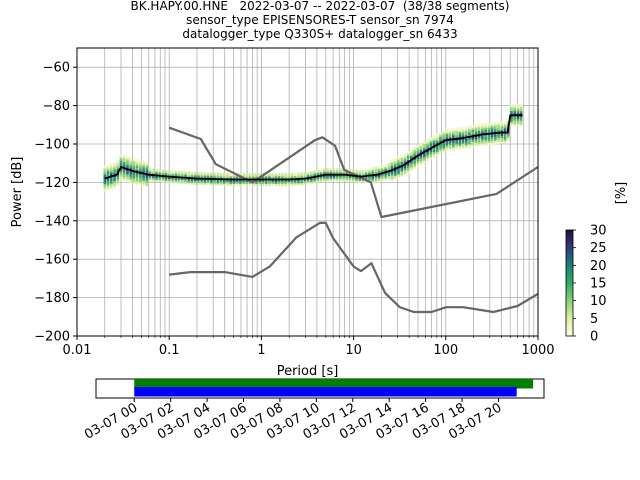 The image size is (640, 480). Describe the element at coordinates (261, 350) in the screenshot. I see `x-tick-label: 1` at that location.